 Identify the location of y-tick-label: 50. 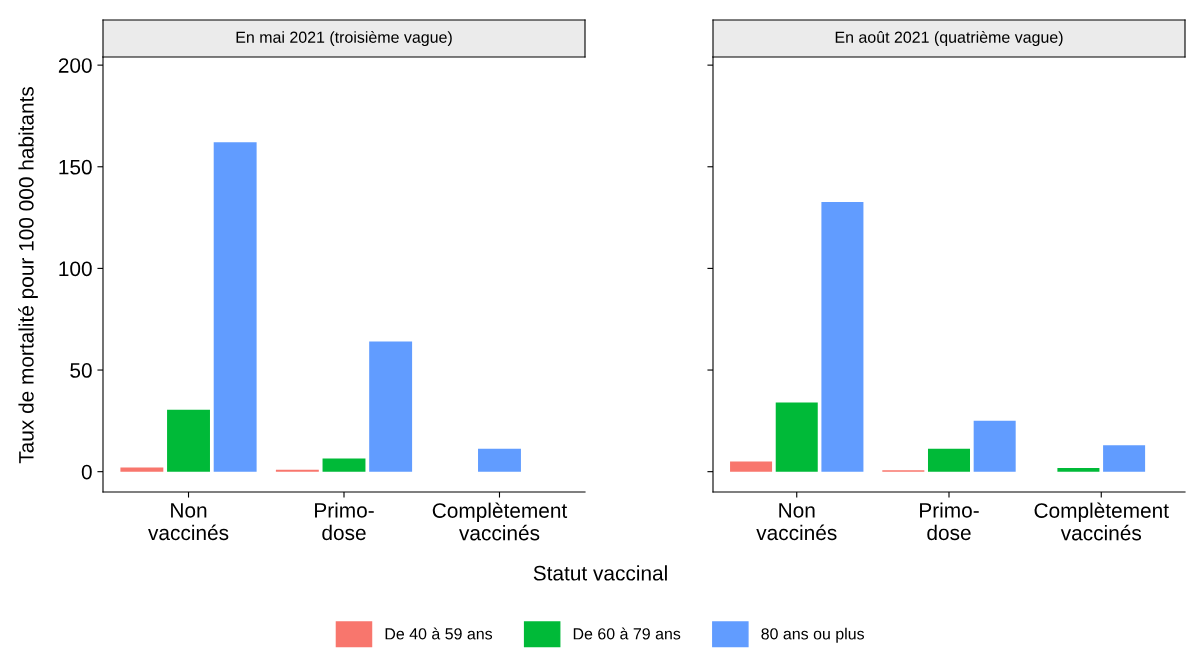
(81, 370).